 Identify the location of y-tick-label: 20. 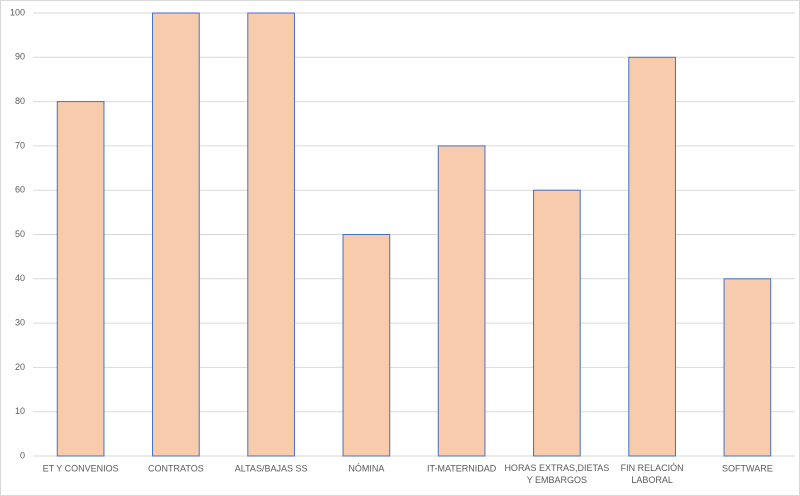
(20, 367).